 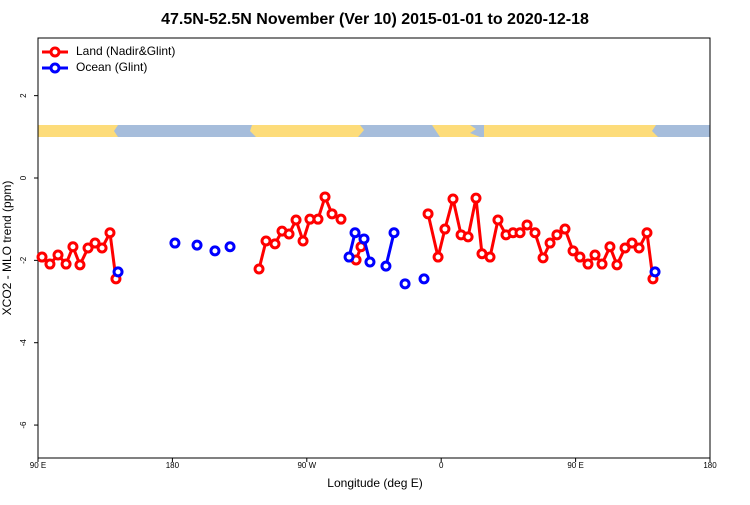 I want to click on x-axis-label: Longitude (deg E), so click(x=374, y=483).